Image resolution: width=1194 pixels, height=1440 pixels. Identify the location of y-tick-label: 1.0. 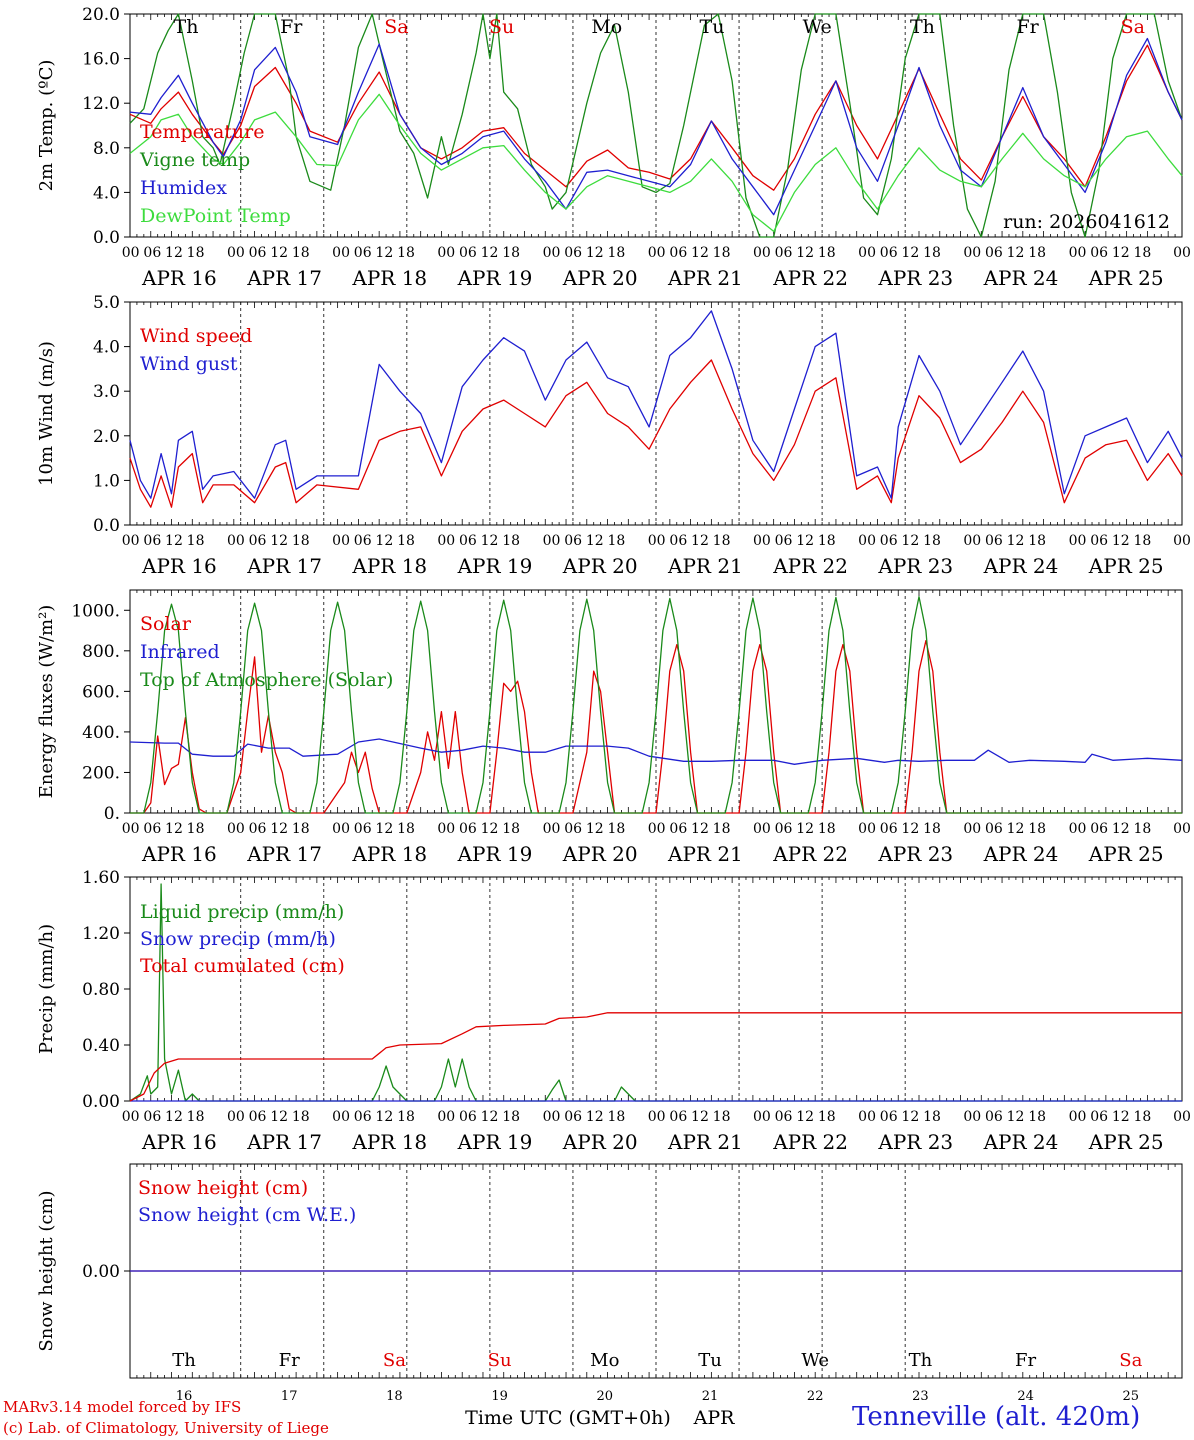
(106, 481).